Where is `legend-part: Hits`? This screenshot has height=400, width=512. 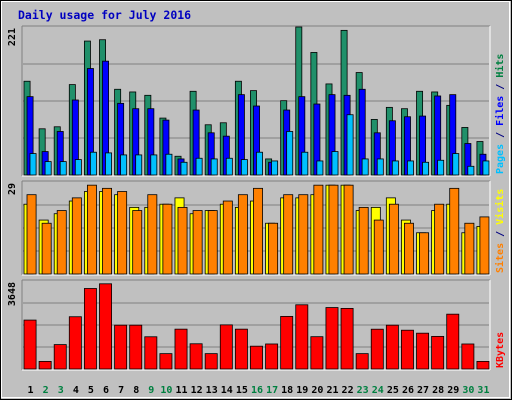
legend-part: Hits is located at coordinates (500, 66).